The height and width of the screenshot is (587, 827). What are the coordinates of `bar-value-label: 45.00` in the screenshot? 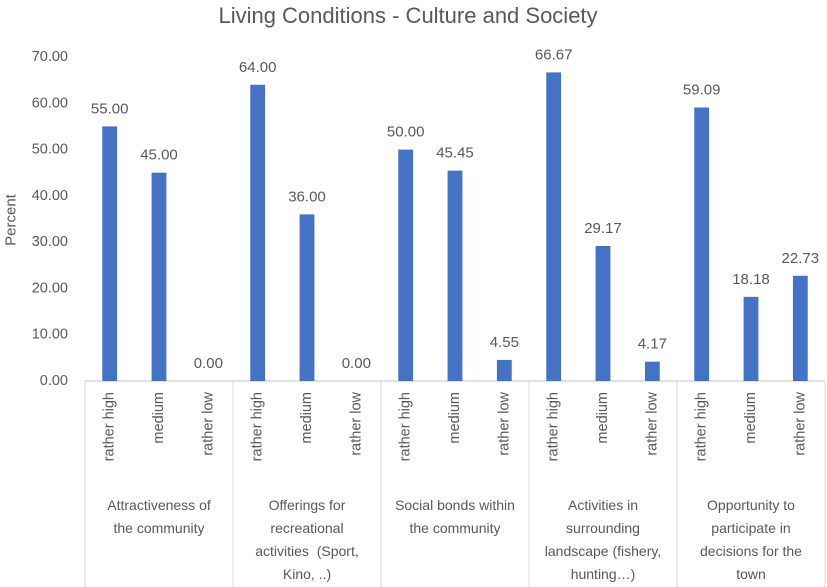 It's located at (159, 155).